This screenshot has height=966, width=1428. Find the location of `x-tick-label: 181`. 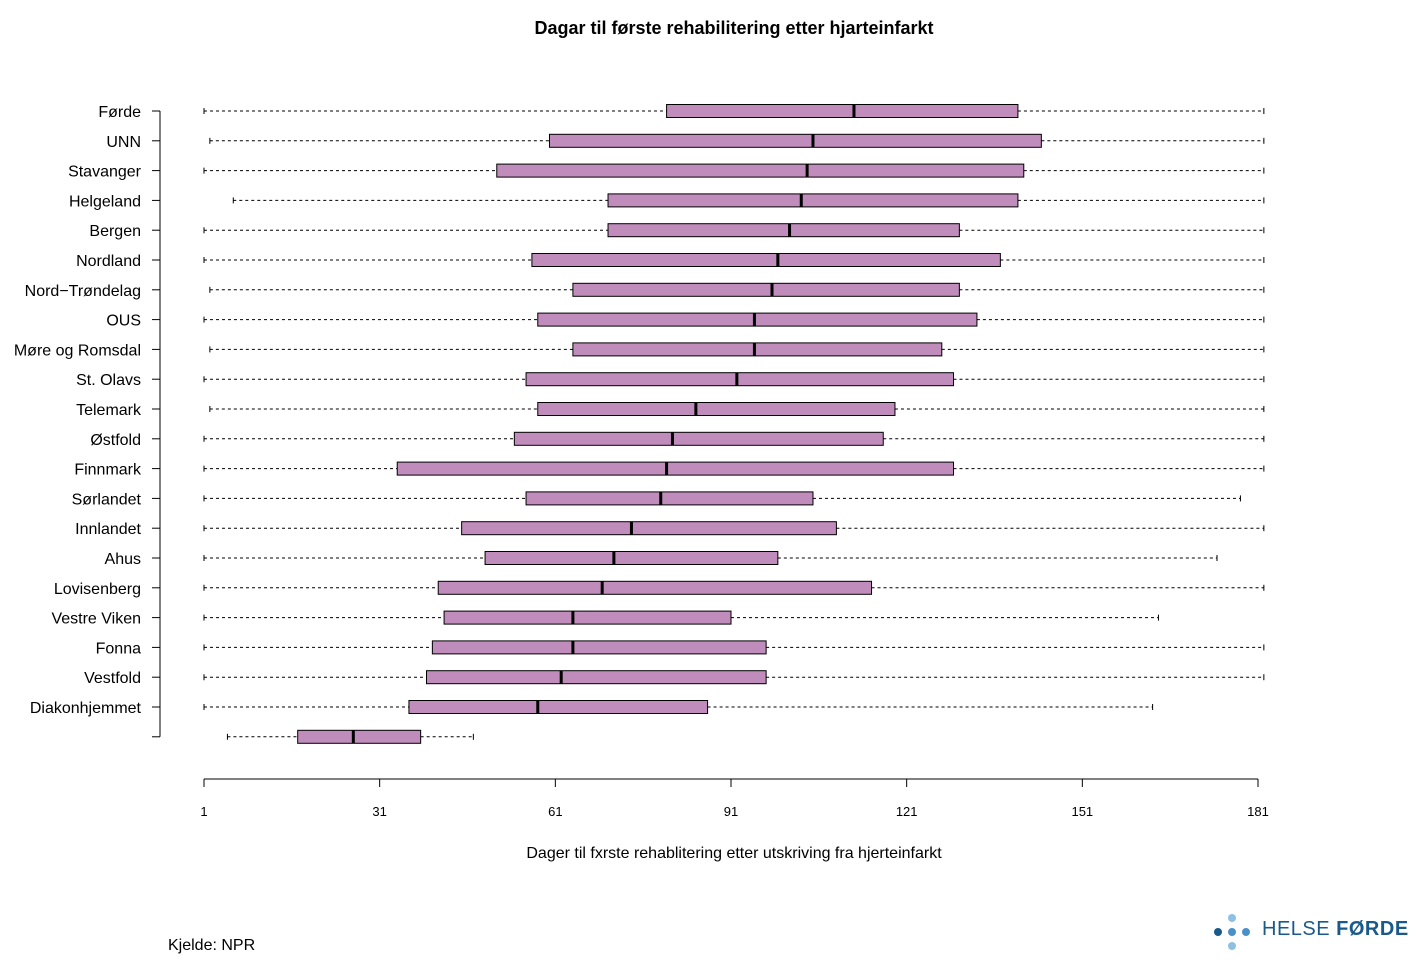

x-tick-label: 181 is located at coordinates (1258, 811).